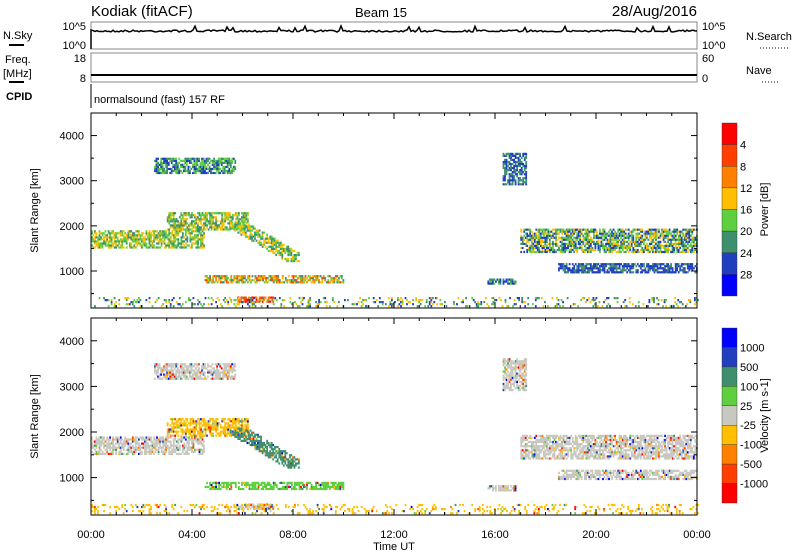 This screenshot has width=800, height=554. What do you see at coordinates (142, 11) in the screenshot?
I see `station-title: Kodiak (fitACF)` at bounding box center [142, 11].